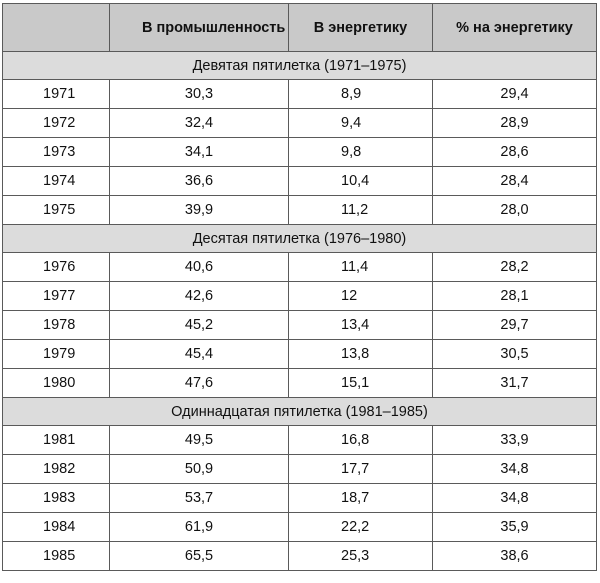 This screenshot has height=583, width=600. I want to click on cell-year: 1976, so click(56, 267).